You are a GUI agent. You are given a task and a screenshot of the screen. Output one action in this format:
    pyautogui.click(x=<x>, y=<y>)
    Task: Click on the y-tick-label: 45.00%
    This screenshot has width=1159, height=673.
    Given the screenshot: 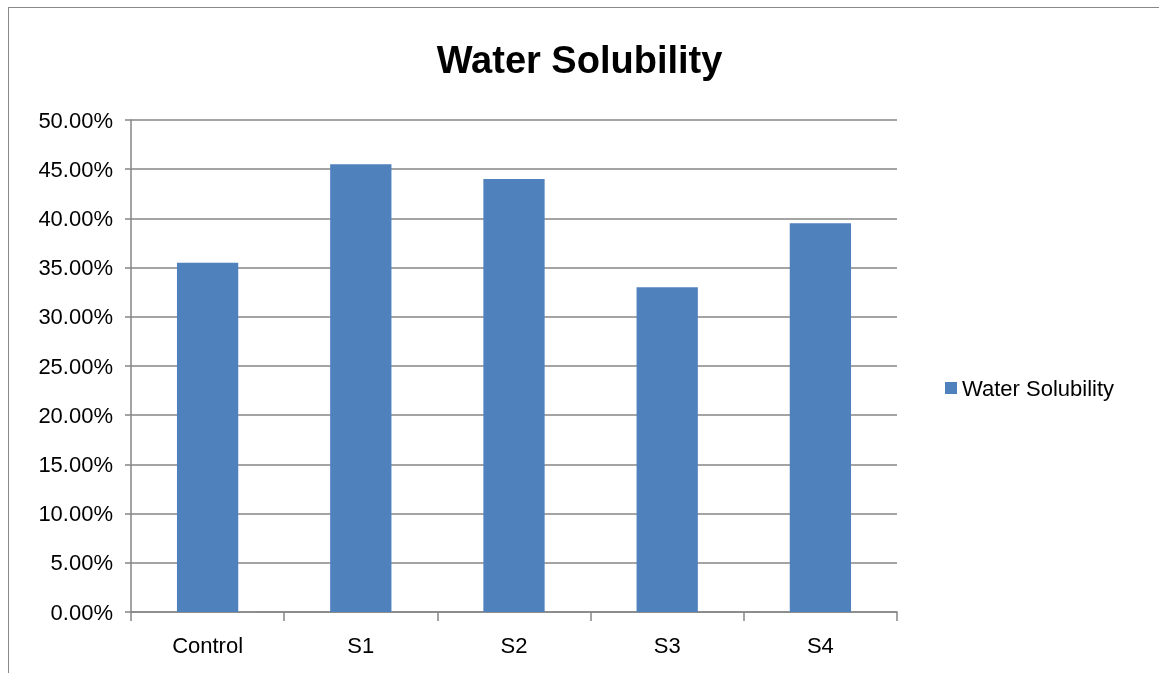 What is the action you would take?
    pyautogui.click(x=75, y=169)
    